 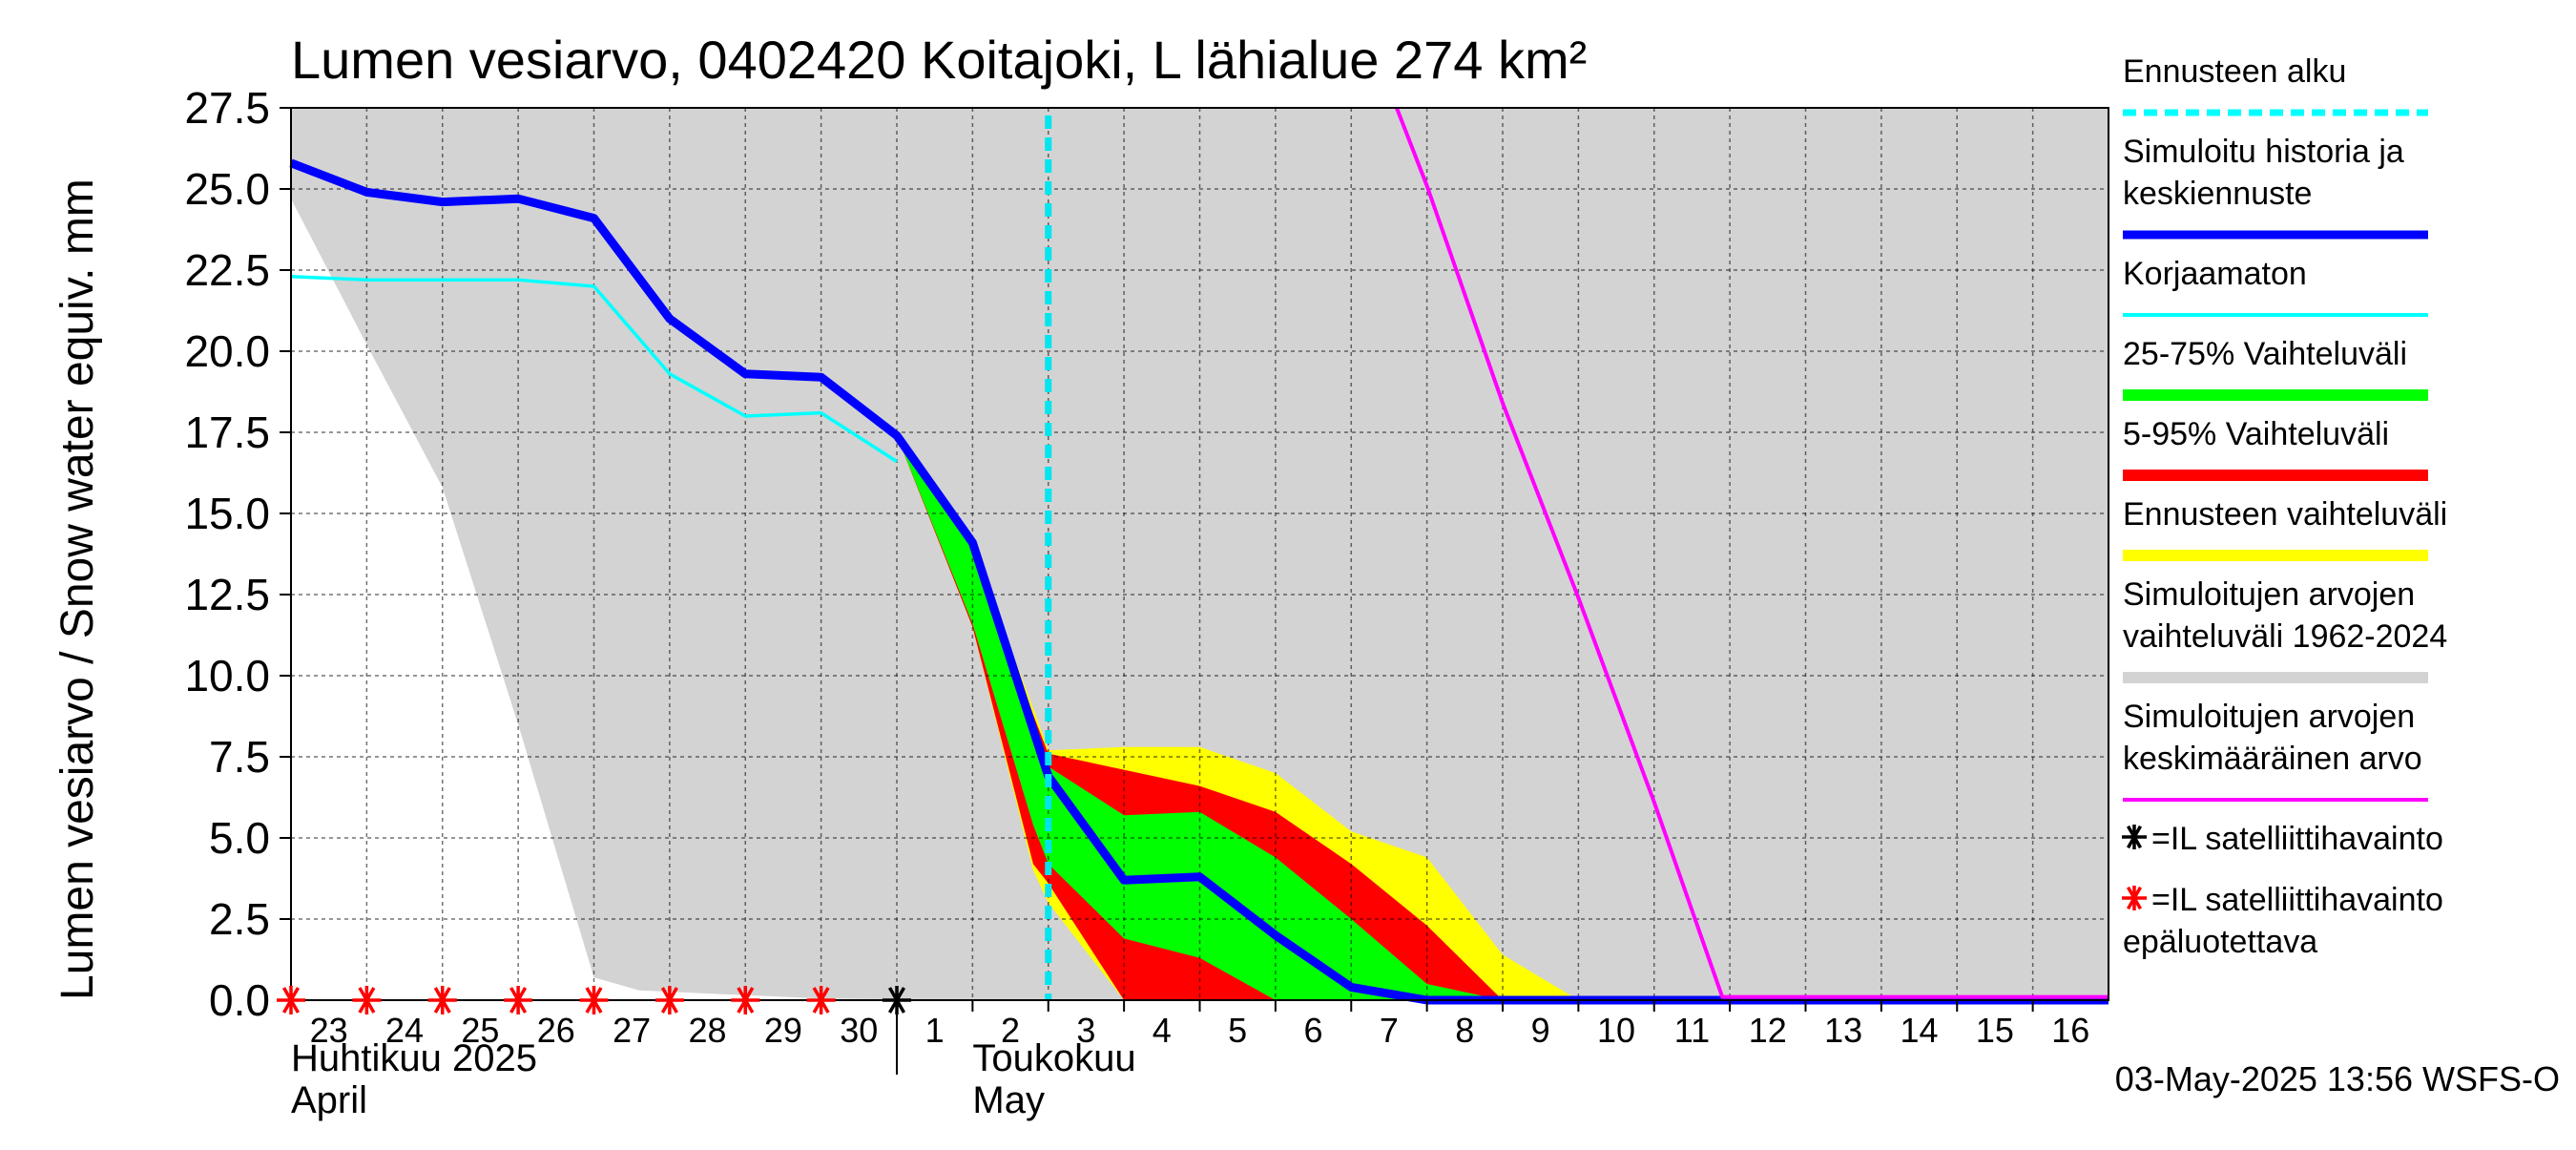 I want to click on y-tick-label: 17.5, so click(x=227, y=432).